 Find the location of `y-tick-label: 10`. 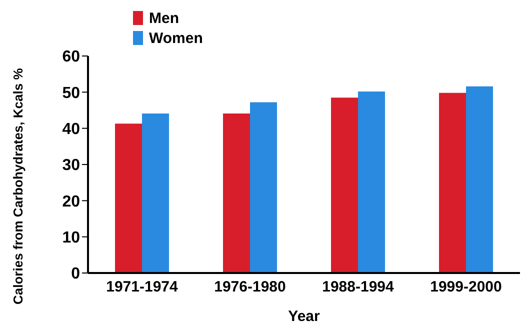

y-tick-label: 10 is located at coordinates (71, 238).